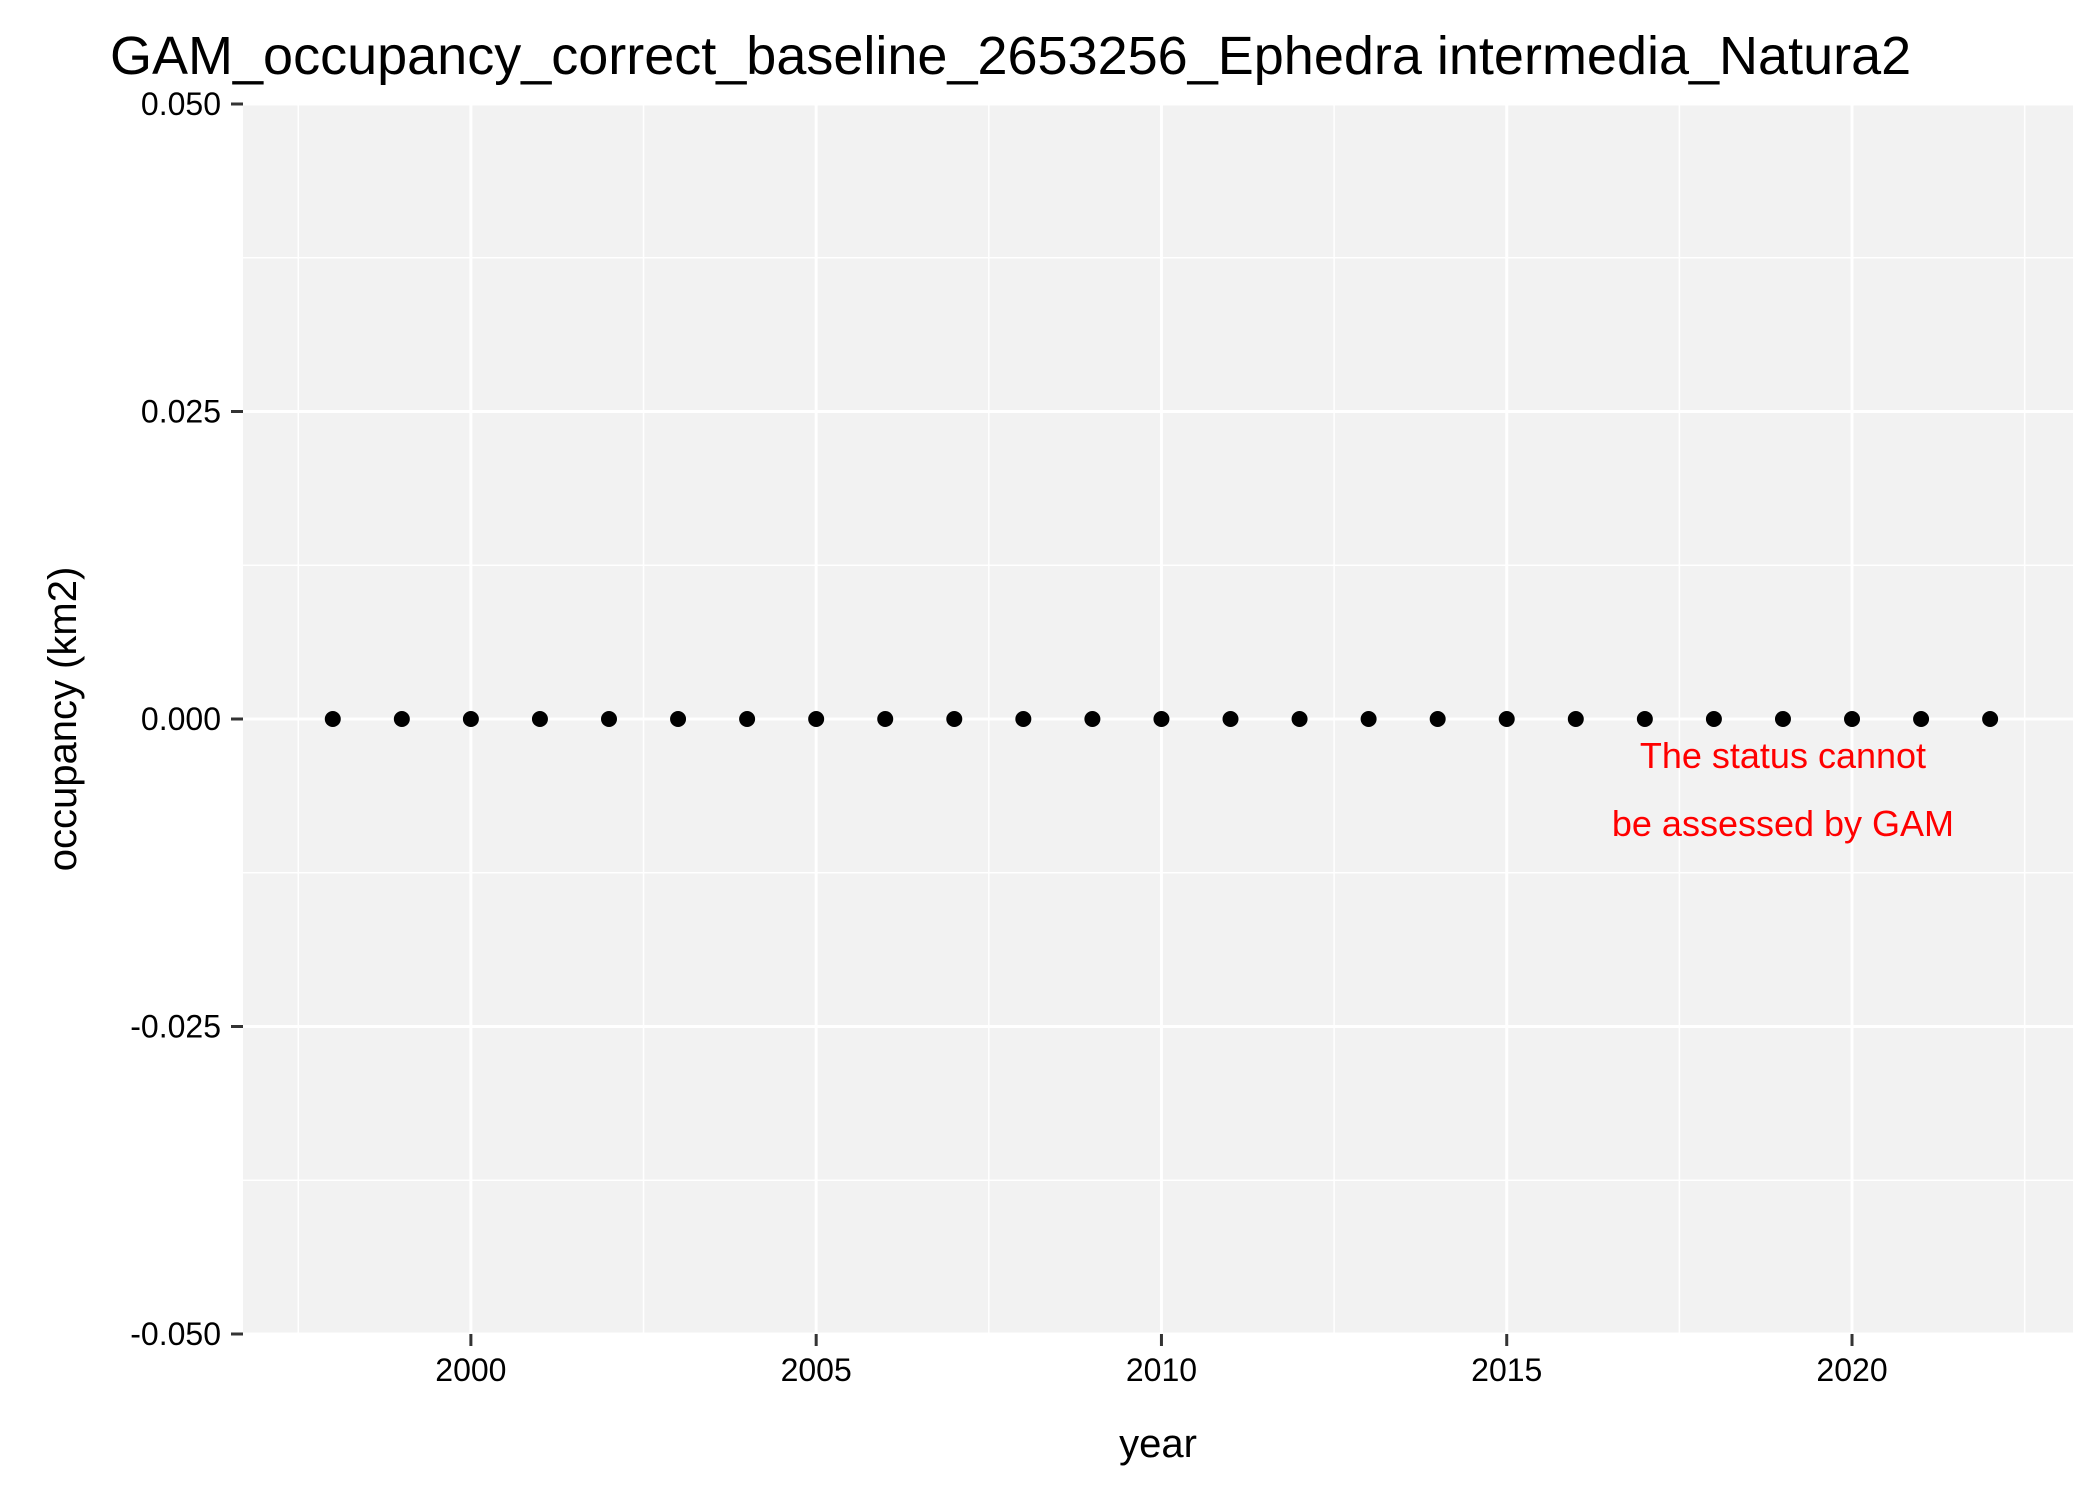 The height and width of the screenshot is (1504, 2100). Describe the element at coordinates (470, 1370) in the screenshot. I see `x-tick-label: 2000` at that location.